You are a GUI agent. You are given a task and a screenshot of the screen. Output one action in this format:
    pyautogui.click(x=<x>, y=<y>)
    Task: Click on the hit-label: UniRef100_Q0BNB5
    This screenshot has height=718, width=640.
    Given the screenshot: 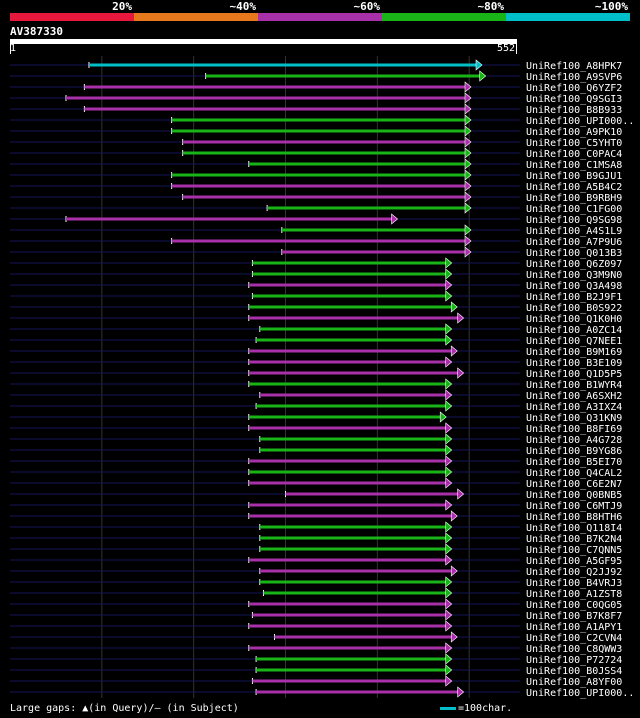 What is the action you would take?
    pyautogui.click(x=574, y=495)
    